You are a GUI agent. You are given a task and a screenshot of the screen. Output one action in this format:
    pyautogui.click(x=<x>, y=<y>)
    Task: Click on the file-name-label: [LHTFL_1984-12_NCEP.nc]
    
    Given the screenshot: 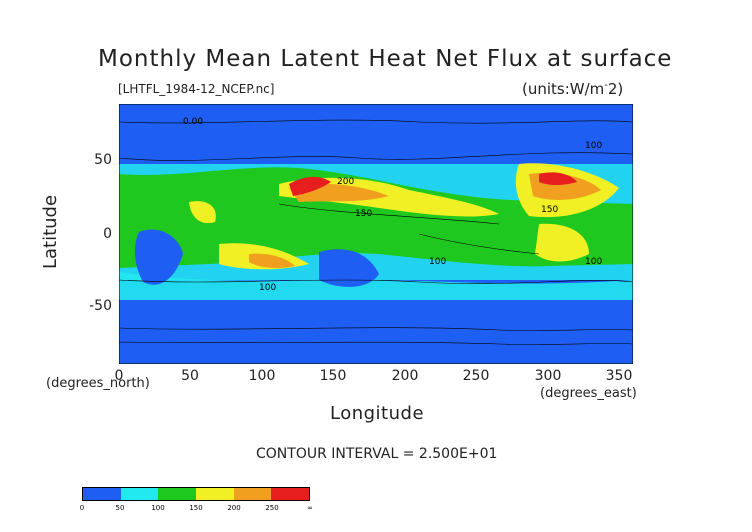 What is the action you would take?
    pyautogui.click(x=196, y=89)
    